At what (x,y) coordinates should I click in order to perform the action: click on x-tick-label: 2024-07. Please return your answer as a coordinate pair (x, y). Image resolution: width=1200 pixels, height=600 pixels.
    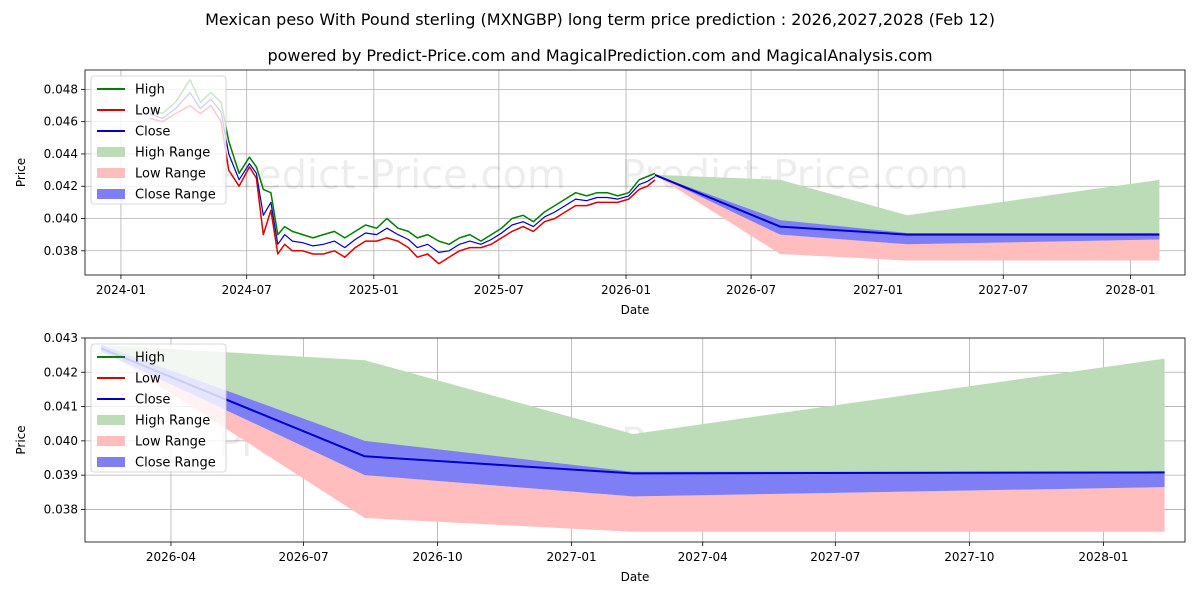
    Looking at the image, I should click on (247, 290).